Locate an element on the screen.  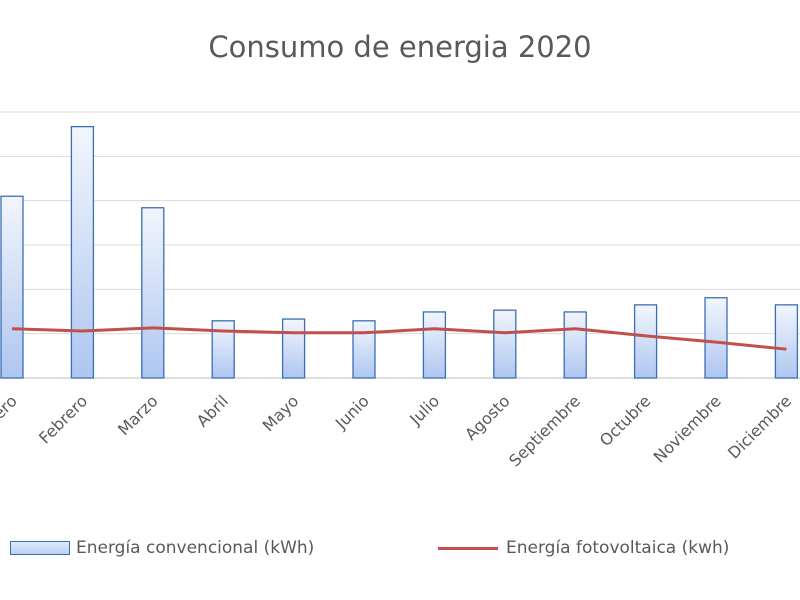
x-tick-label: Noviembre is located at coordinates (687, 428).